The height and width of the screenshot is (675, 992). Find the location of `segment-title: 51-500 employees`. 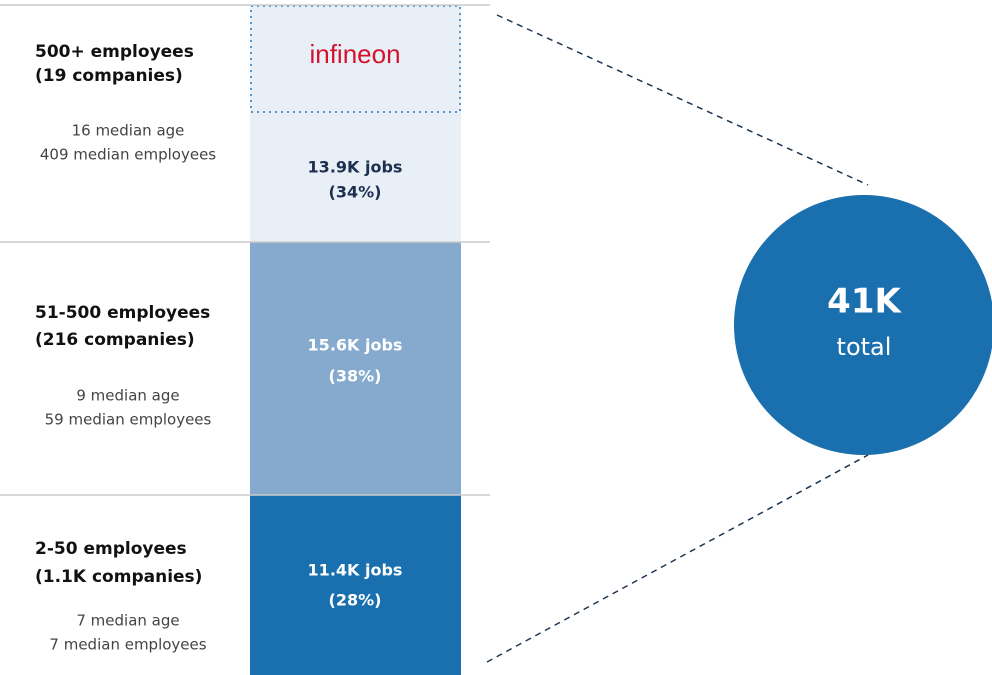

segment-title: 51-500 employees is located at coordinates (122, 313).